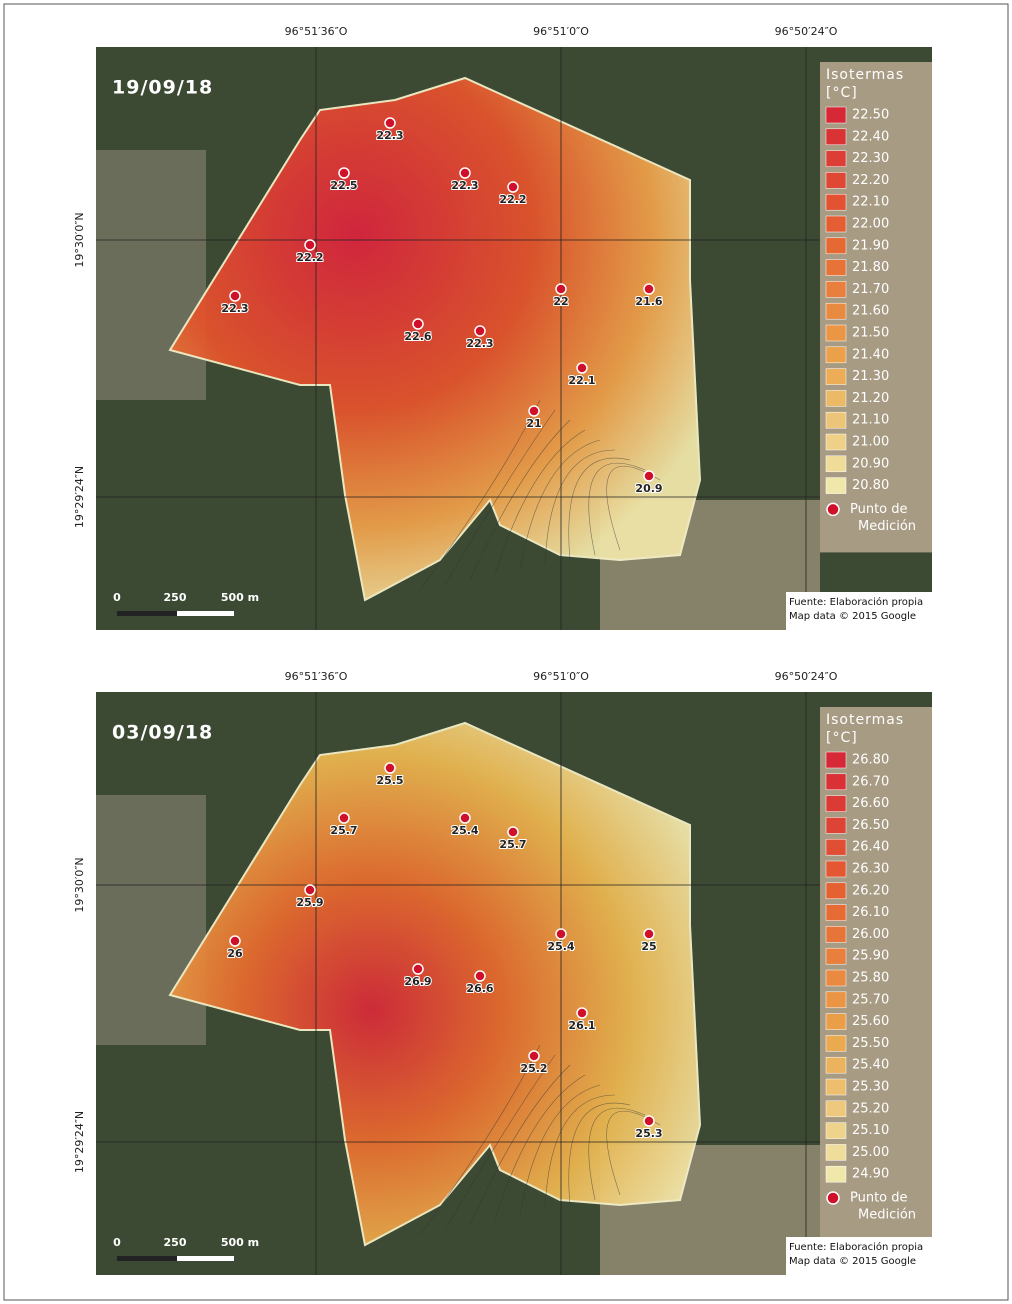  What do you see at coordinates (870, 158) in the screenshot?
I see `legend-entry: 22.30` at bounding box center [870, 158].